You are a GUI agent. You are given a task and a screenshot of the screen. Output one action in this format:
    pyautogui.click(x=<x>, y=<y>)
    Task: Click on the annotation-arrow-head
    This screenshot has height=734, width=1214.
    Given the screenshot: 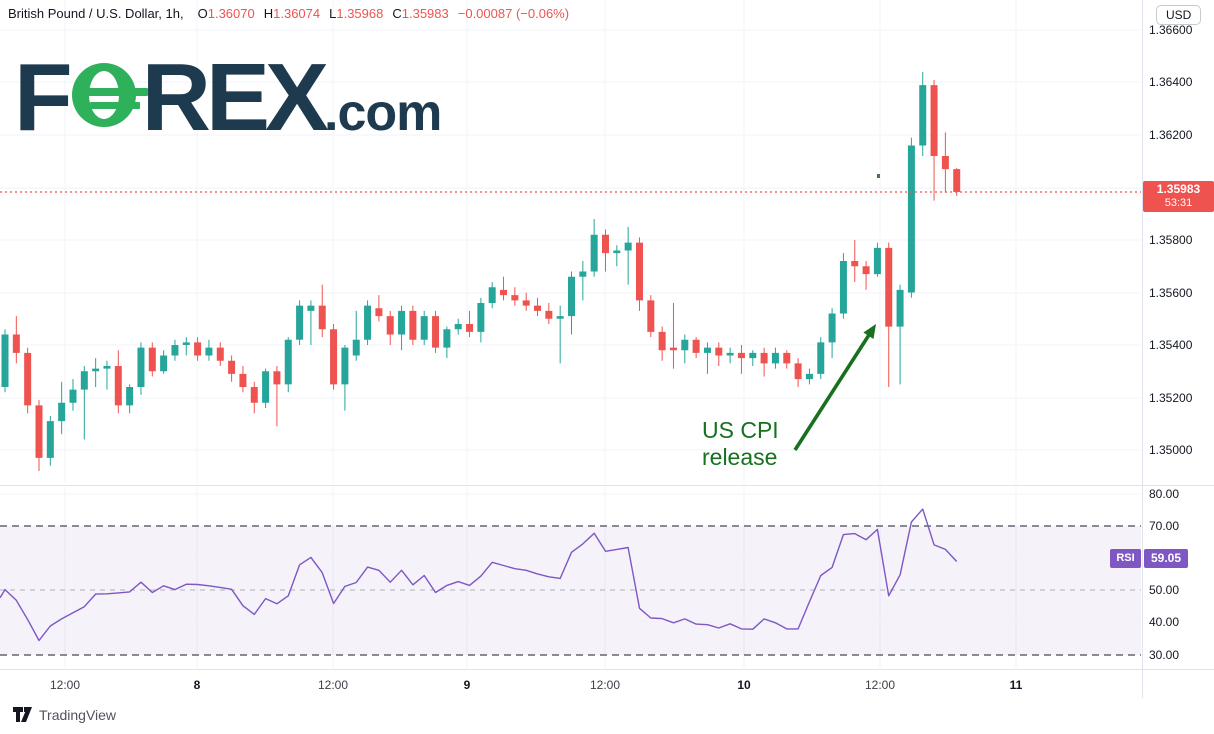 What is the action you would take?
    pyautogui.click(x=869, y=331)
    